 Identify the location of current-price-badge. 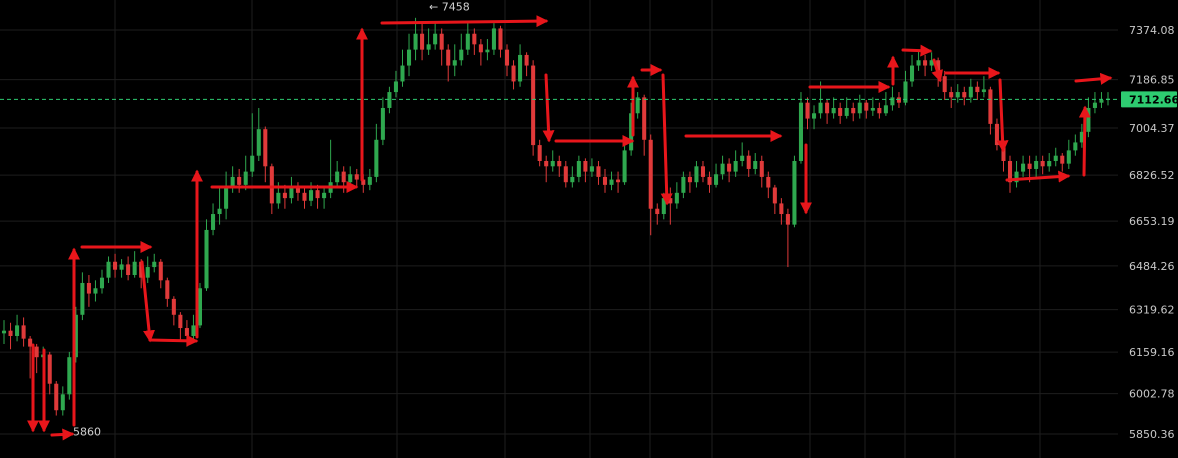
(1149, 99).